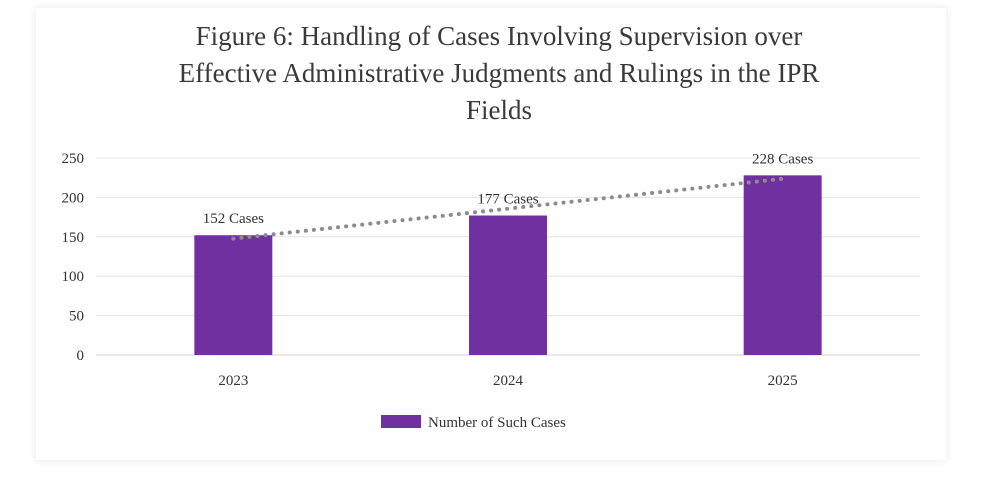 The height and width of the screenshot is (477, 998). Describe the element at coordinates (73, 277) in the screenshot. I see `y-tick-label-100: 100` at that location.